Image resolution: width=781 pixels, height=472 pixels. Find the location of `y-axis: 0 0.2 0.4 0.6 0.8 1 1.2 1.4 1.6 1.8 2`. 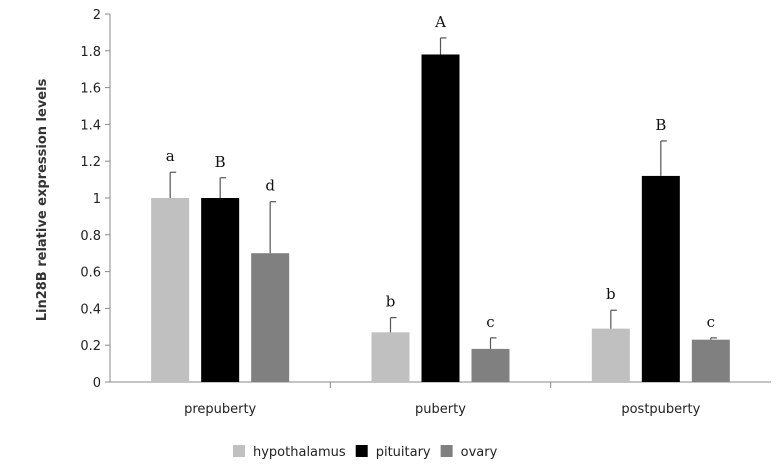

y-axis: 0 0.2 0.4 0.6 0.8 1 1.2 1.4 1.6 1.8 2 is located at coordinates (95, 199).